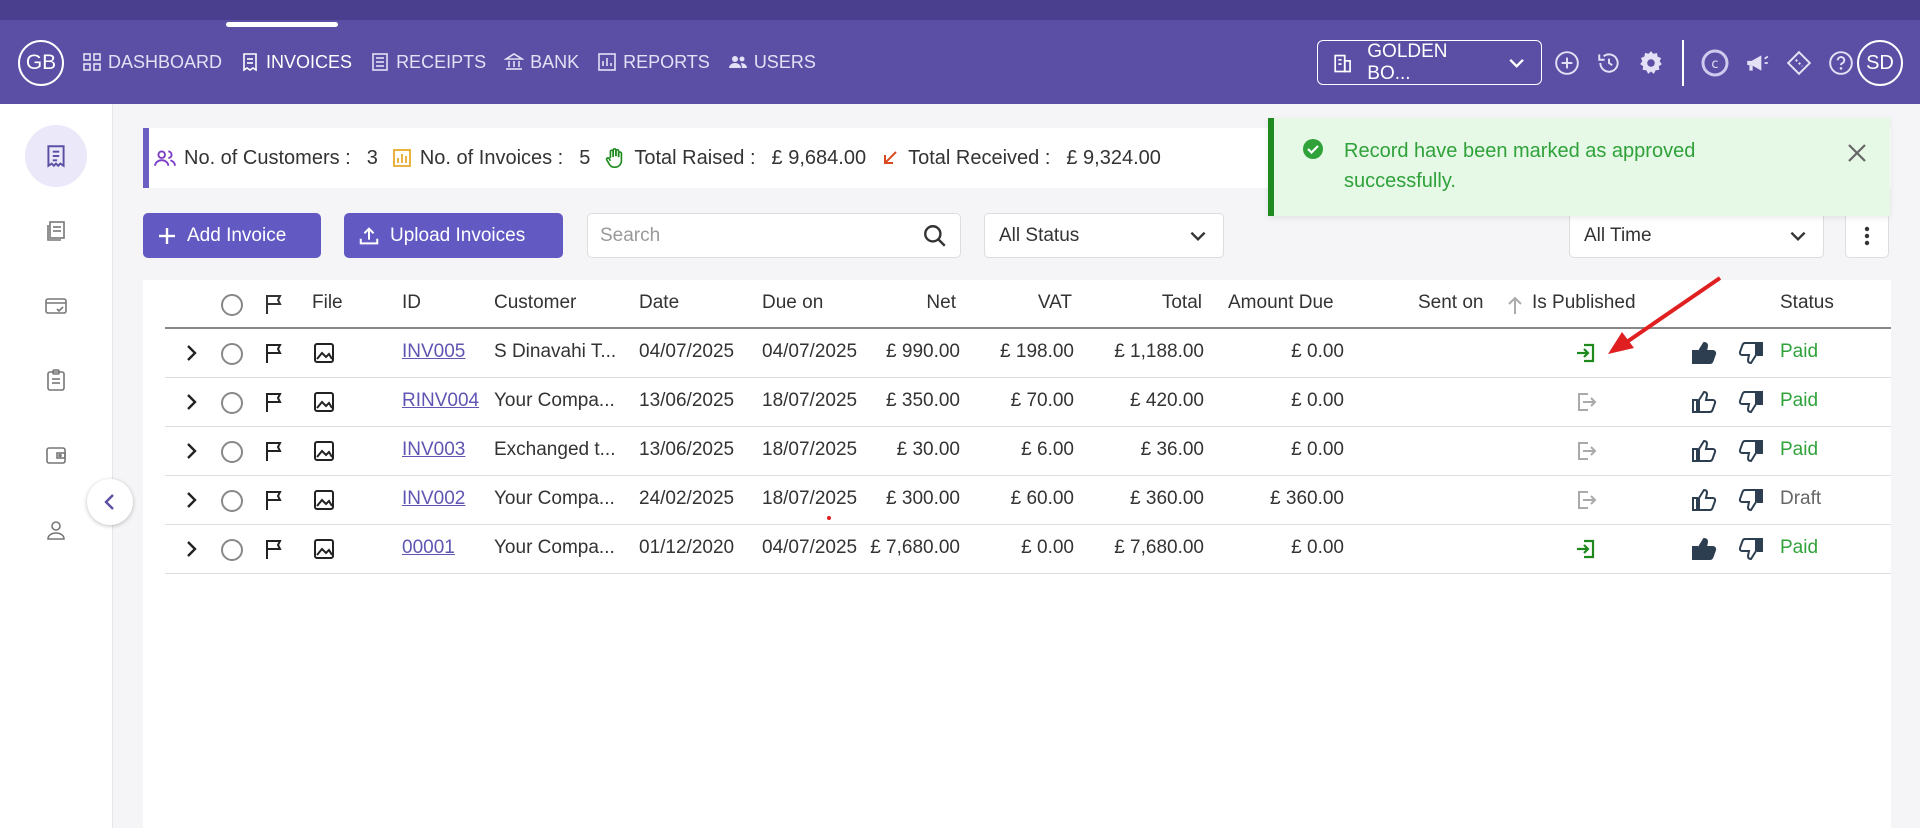  Describe the element at coordinates (1609, 63) in the screenshot. I see `history-icon` at that location.